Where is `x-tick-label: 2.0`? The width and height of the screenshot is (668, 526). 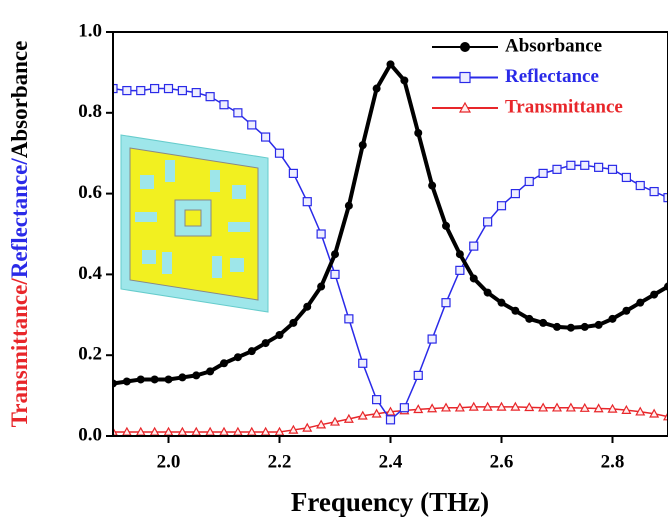 x-tick-label: 2.0 is located at coordinates (169, 461).